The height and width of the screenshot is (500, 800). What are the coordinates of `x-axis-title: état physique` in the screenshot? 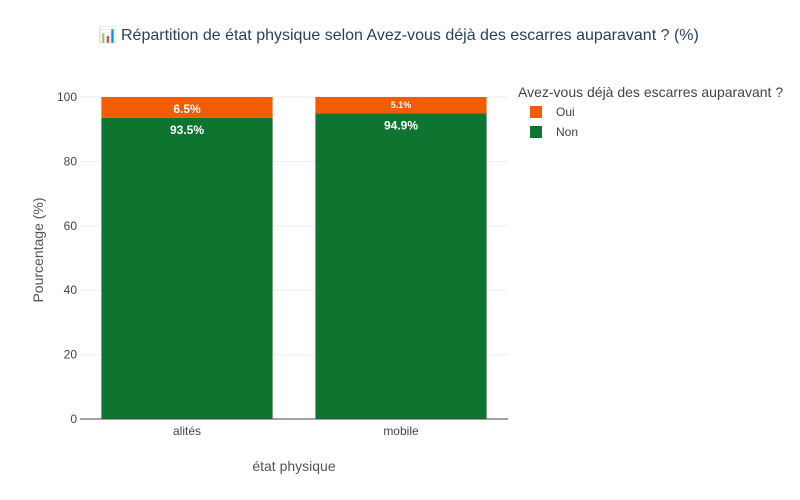 It's located at (293, 466).